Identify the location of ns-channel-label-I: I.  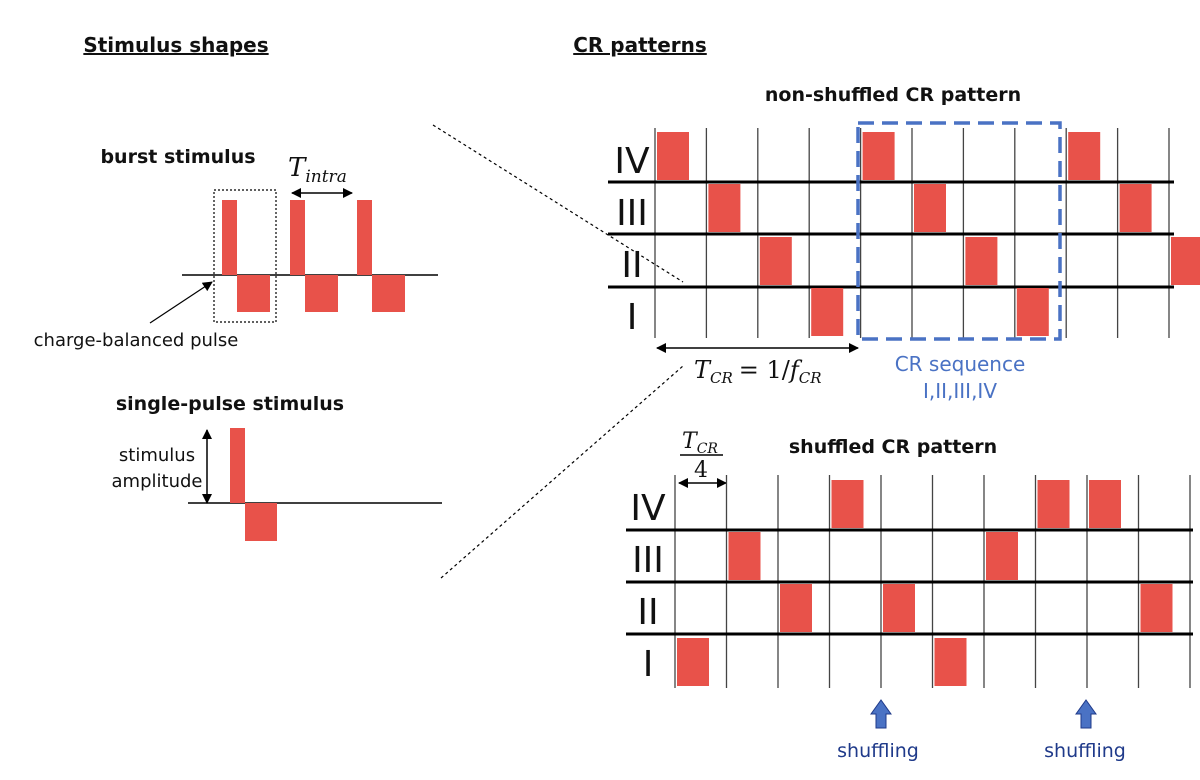
(632, 317).